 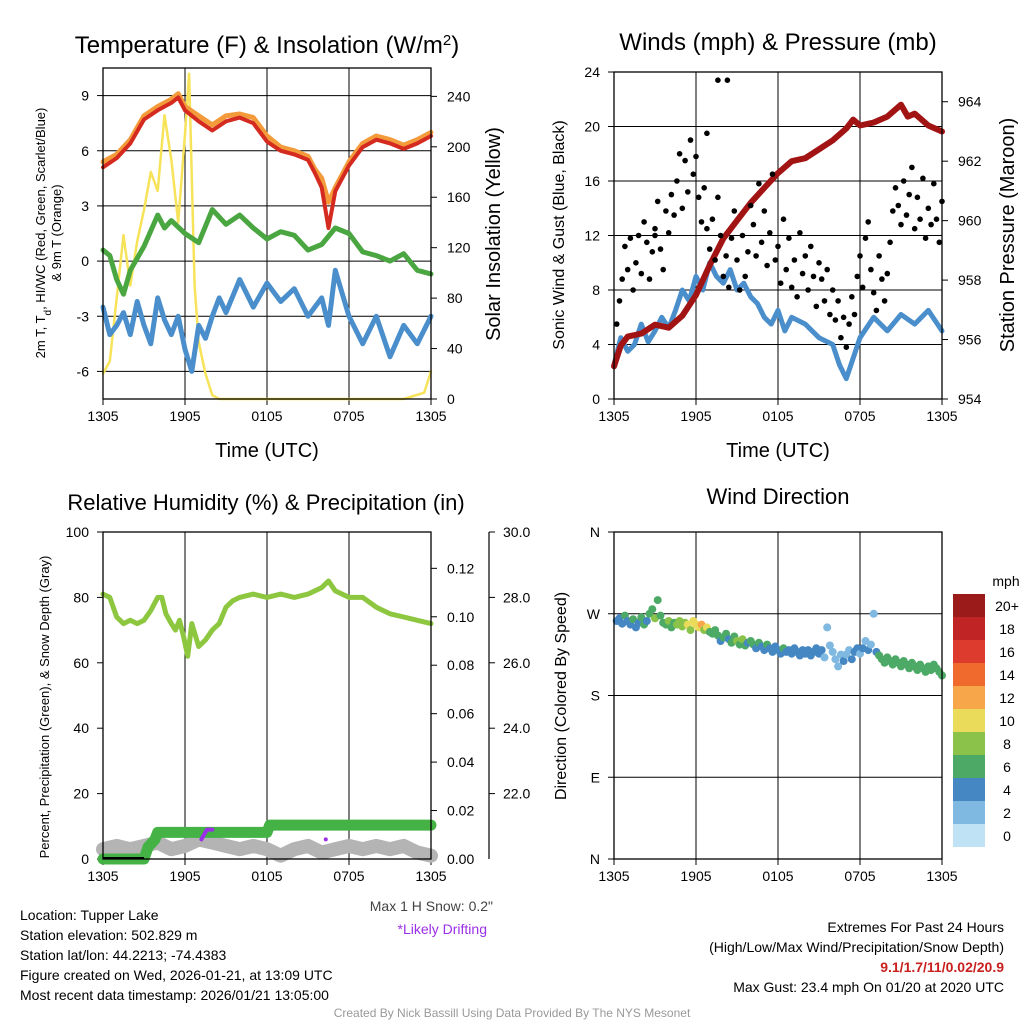 What do you see at coordinates (592, 236) in the screenshot?
I see `wind-ytick-label: 12` at bounding box center [592, 236].